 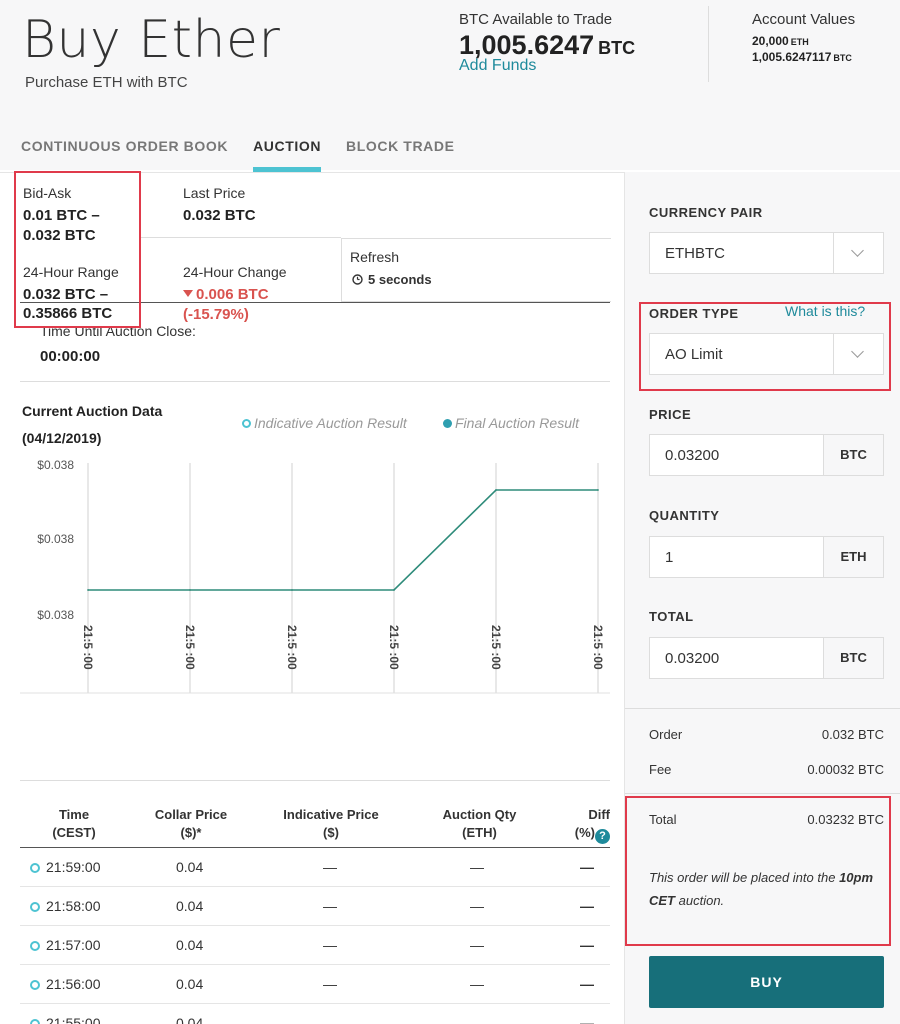 What do you see at coordinates (315, 945) in the screenshot?
I see `table-row: 21:57:00 0.04 — — —` at bounding box center [315, 945].